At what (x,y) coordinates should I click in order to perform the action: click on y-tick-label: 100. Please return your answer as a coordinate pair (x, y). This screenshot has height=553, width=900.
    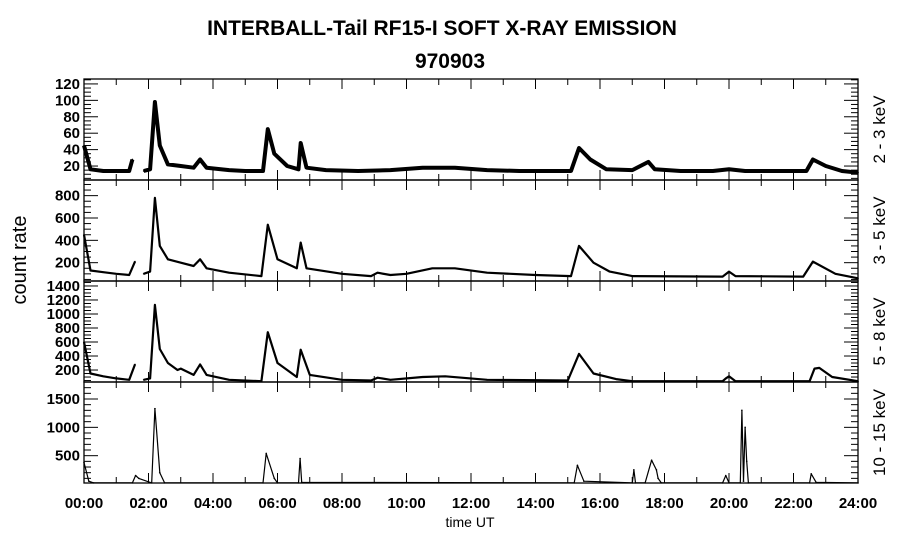
    Looking at the image, I should click on (67, 100).